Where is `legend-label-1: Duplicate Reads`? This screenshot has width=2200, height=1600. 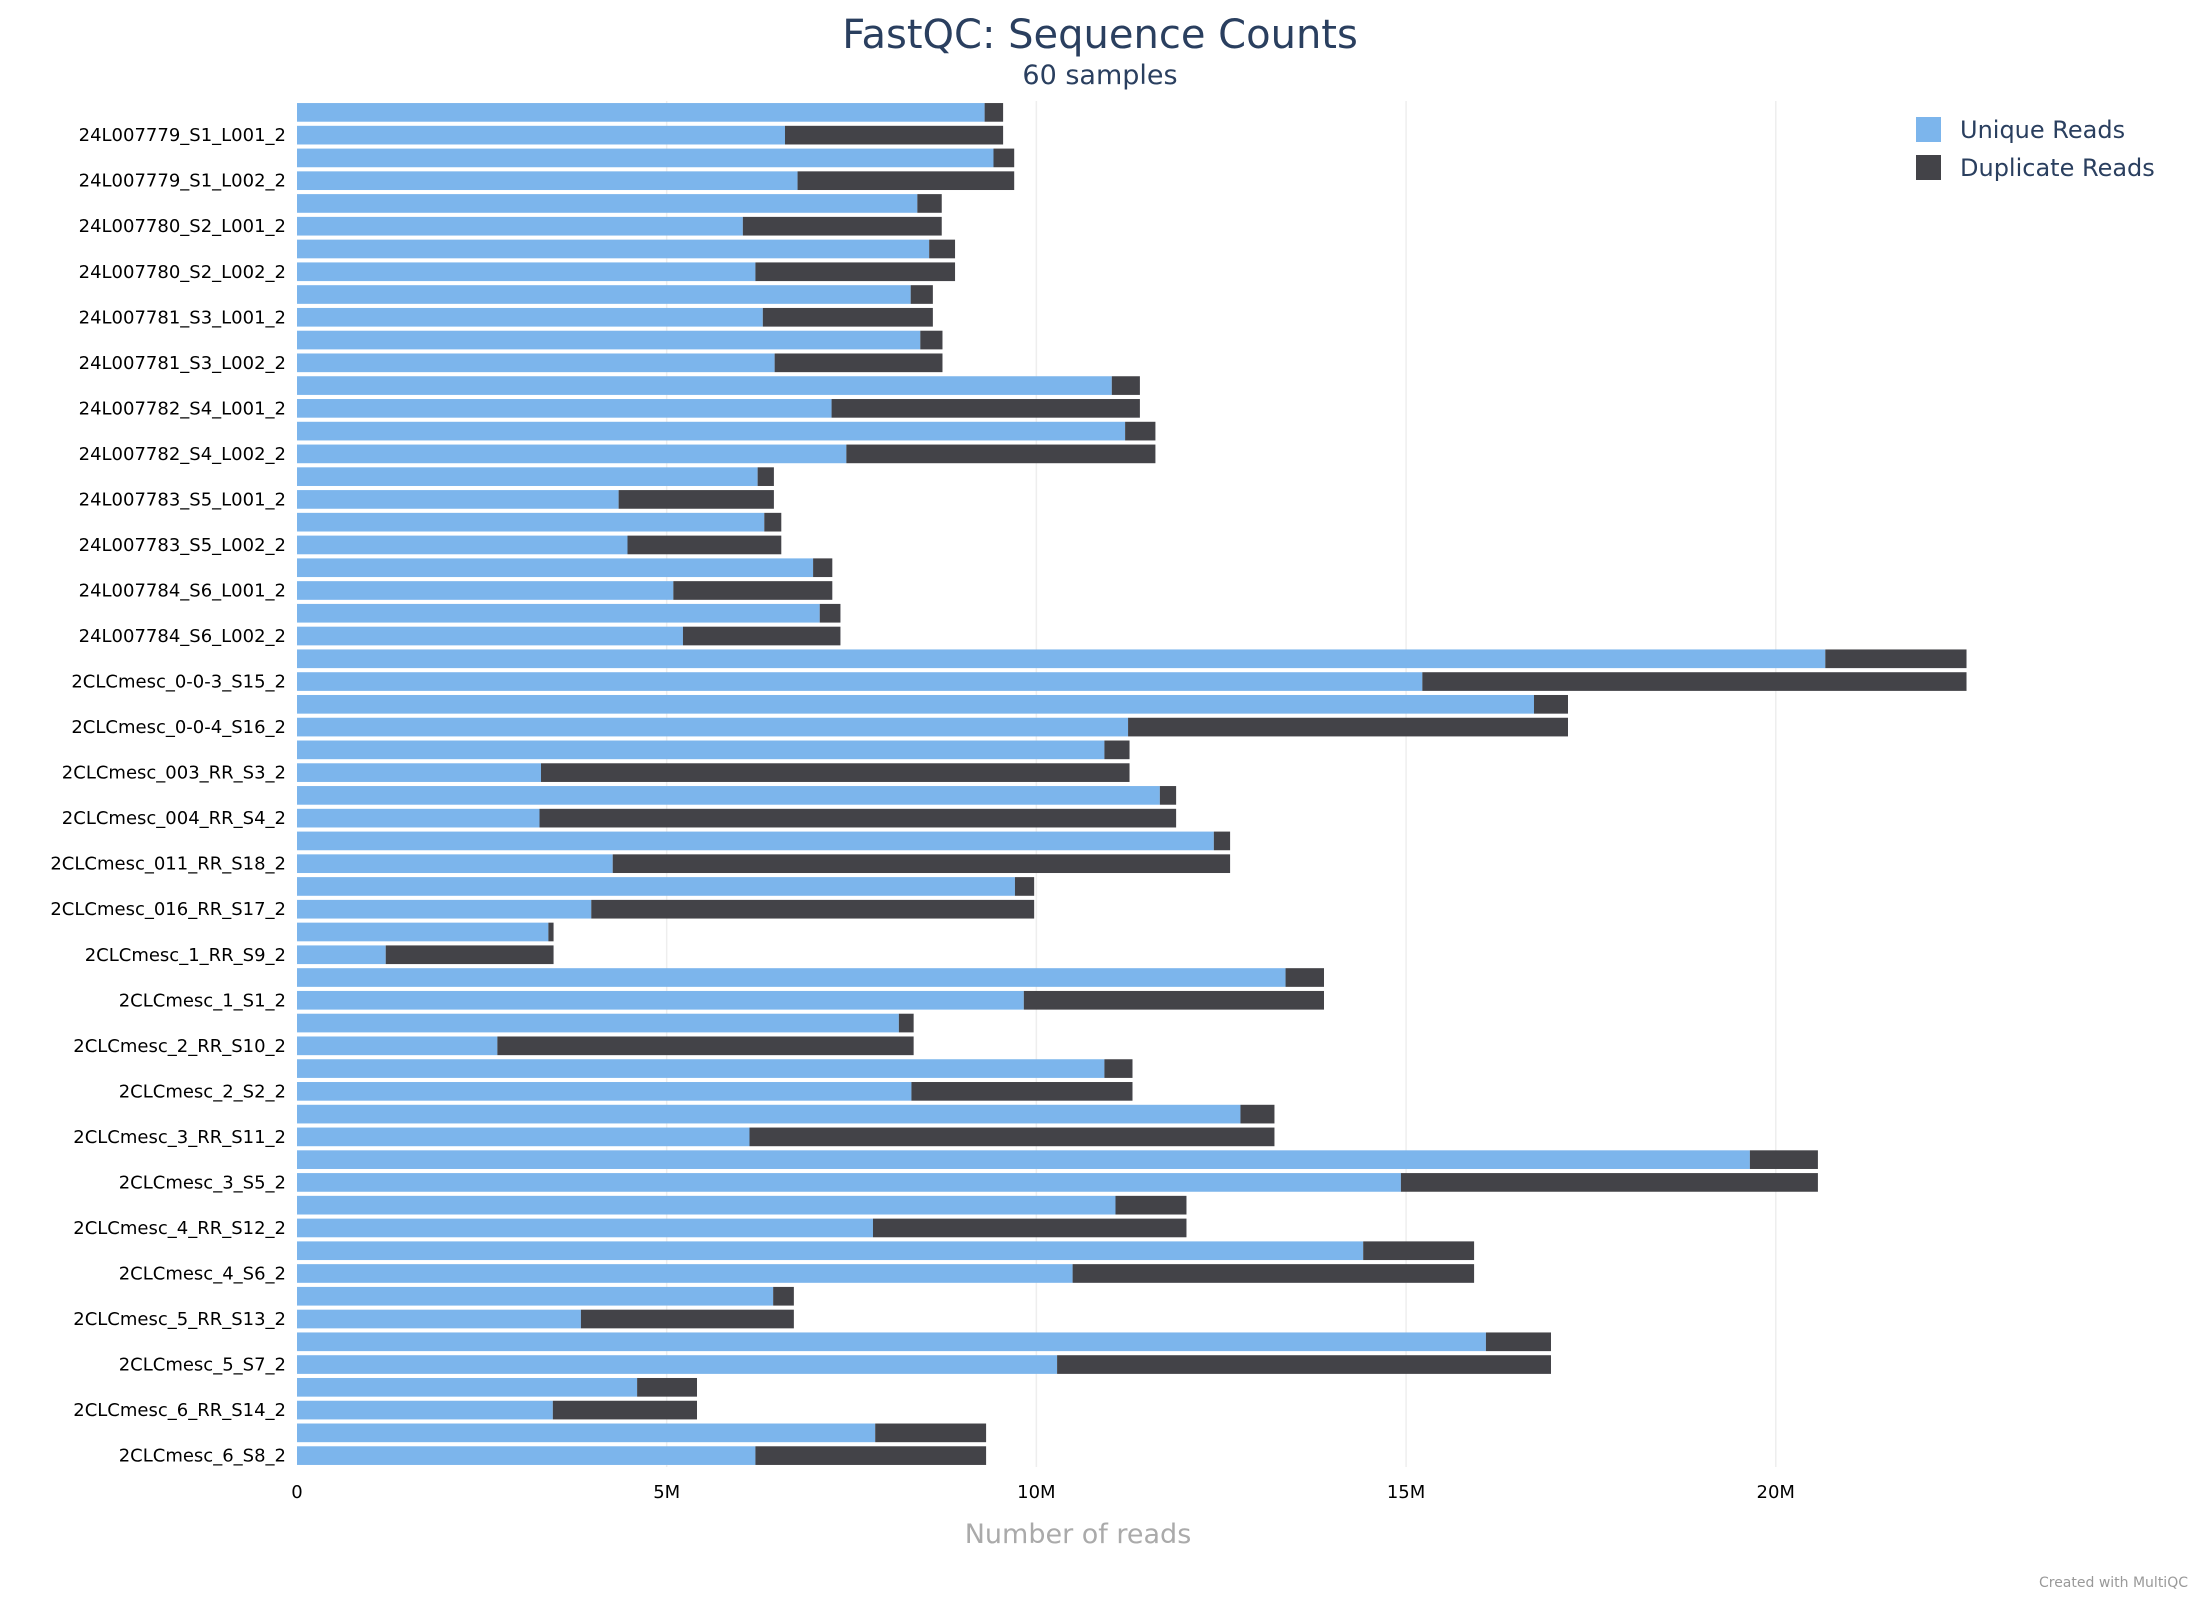
legend-label-1: Duplicate Reads is located at coordinates (2057, 168).